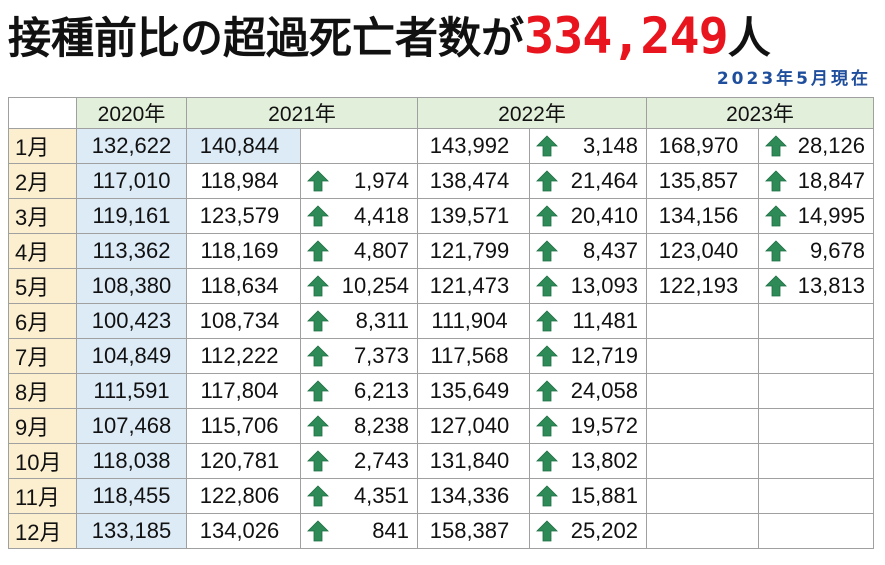 The height and width of the screenshot is (565, 885). Describe the element at coordinates (473, 181) in the screenshot. I see `value-2022: 138,474` at that location.